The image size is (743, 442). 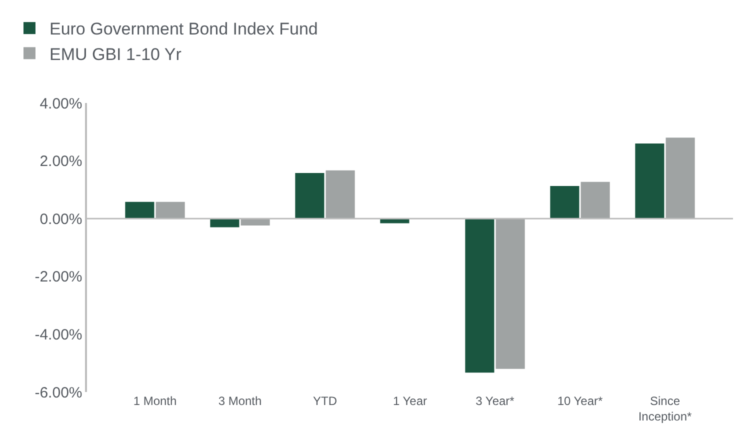 What do you see at coordinates (61, 161) in the screenshot?
I see `y-tick-label: 2.00%` at bounding box center [61, 161].